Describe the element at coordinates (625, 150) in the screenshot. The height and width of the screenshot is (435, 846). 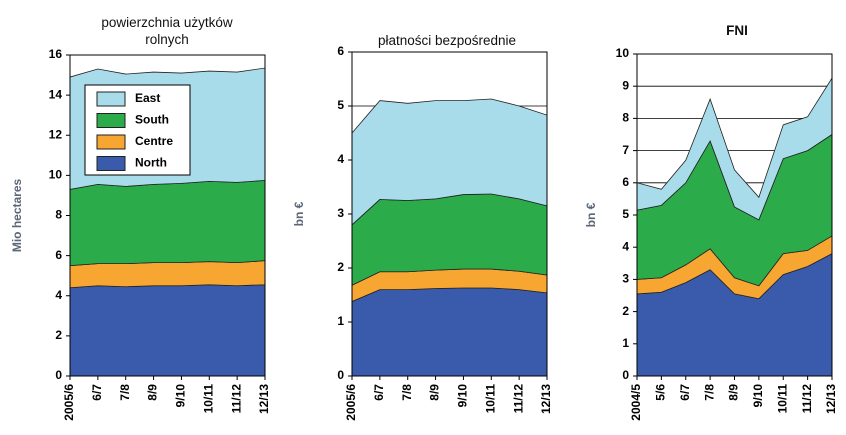
I see `y-tick-label: 7` at that location.